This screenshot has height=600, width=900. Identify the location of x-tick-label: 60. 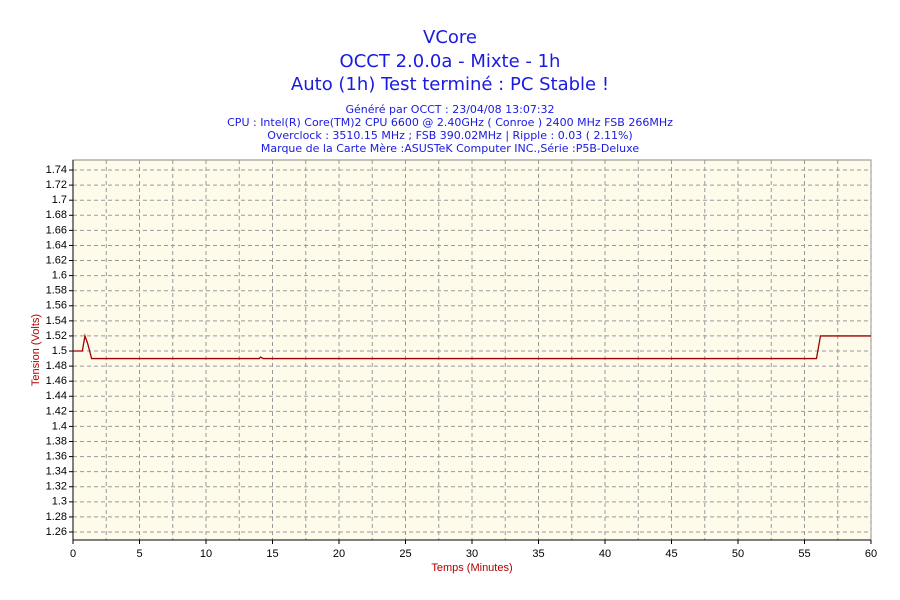
(871, 554).